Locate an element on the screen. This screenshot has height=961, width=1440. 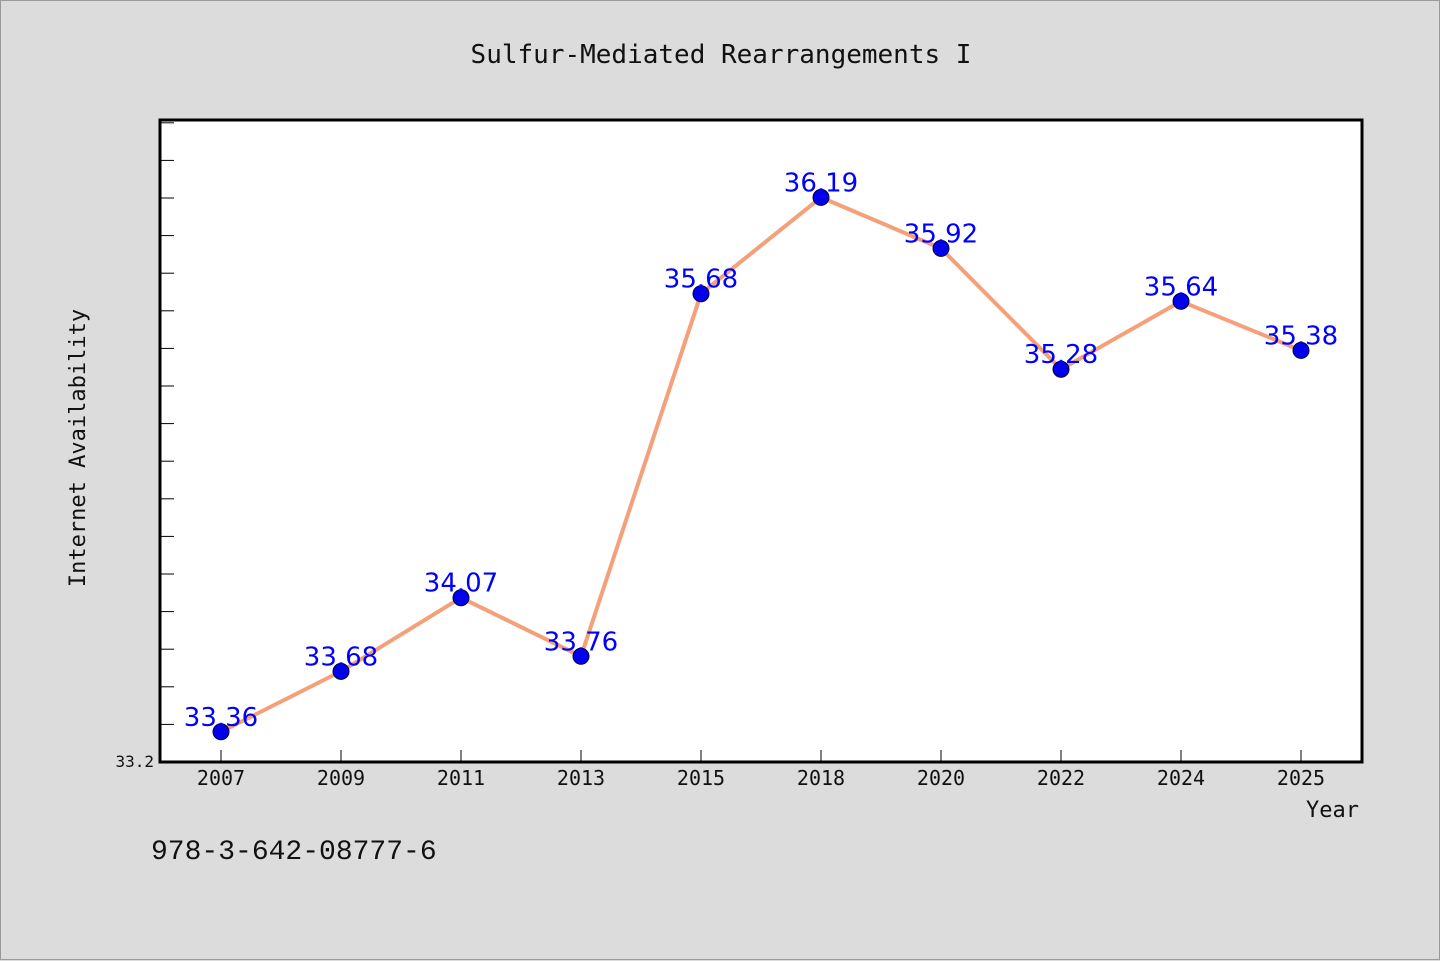
x-tick-label: 2011 is located at coordinates (461, 778).